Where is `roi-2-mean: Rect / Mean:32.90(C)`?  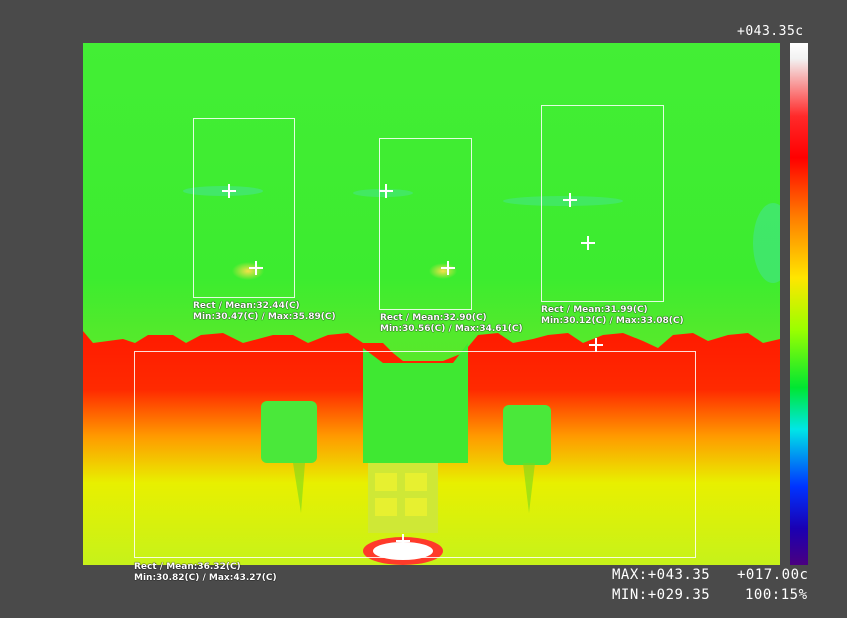 roi-2-mean: Rect / Mean:32.90(C) is located at coordinates (433, 318).